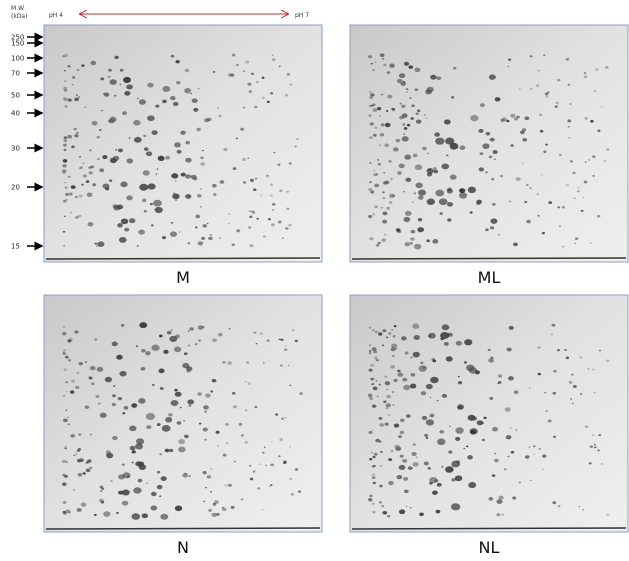 This screenshot has width=629, height=561. I want to click on panel-label: NL, so click(489, 547).